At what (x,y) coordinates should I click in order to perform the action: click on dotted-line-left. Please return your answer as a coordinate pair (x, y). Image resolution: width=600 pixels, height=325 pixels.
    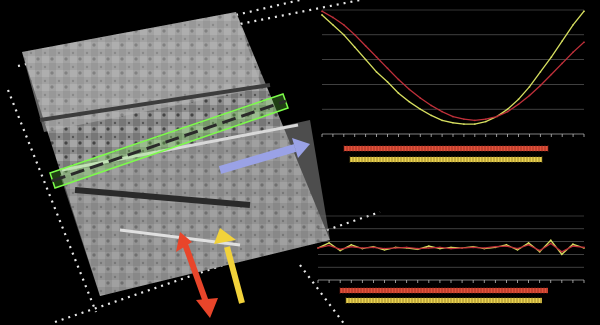
    Looking at the image, I should click on (52, 201).